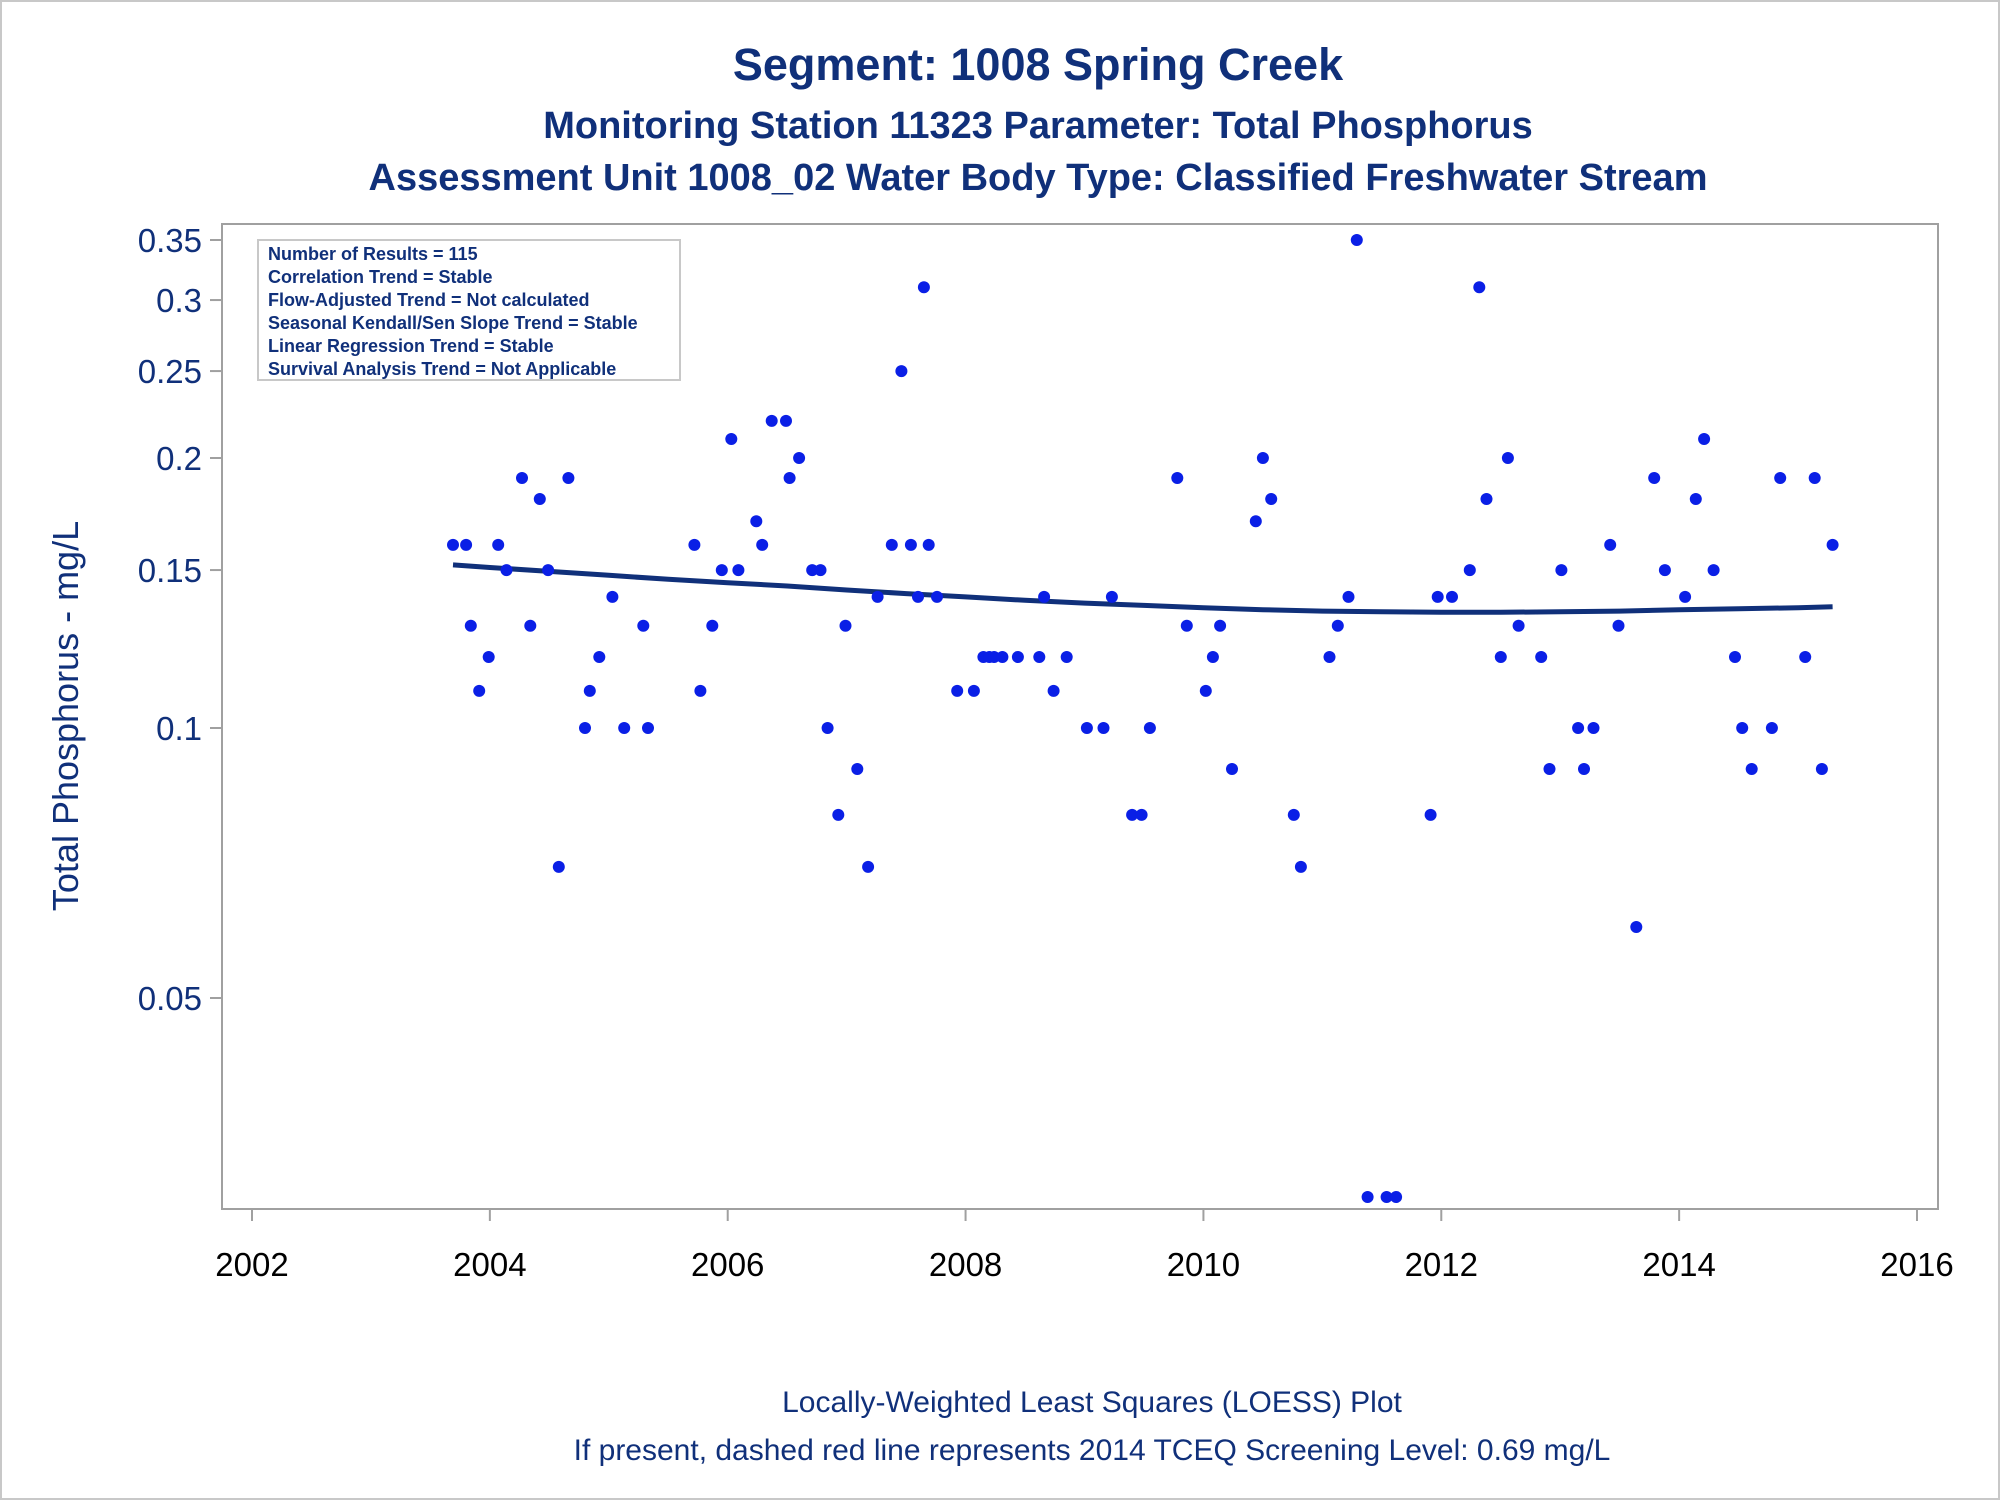  I want to click on x-tick-label: 2008, so click(965, 1264).